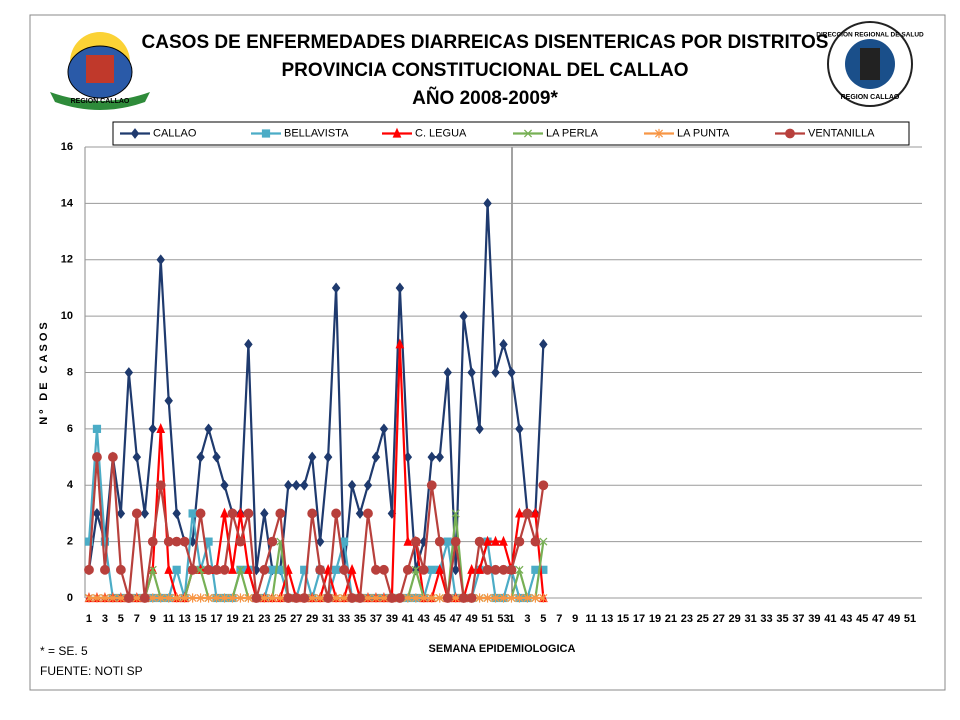 The width and height of the screenshot is (960, 720). What do you see at coordinates (70, 429) in the screenshot?
I see `y-tick-label: 6` at bounding box center [70, 429].